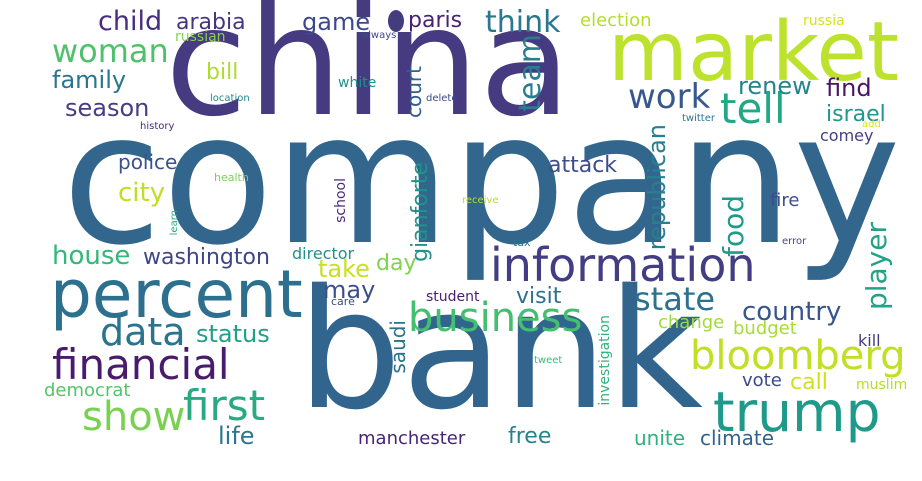  I want to click on word-free: free, so click(530, 436).